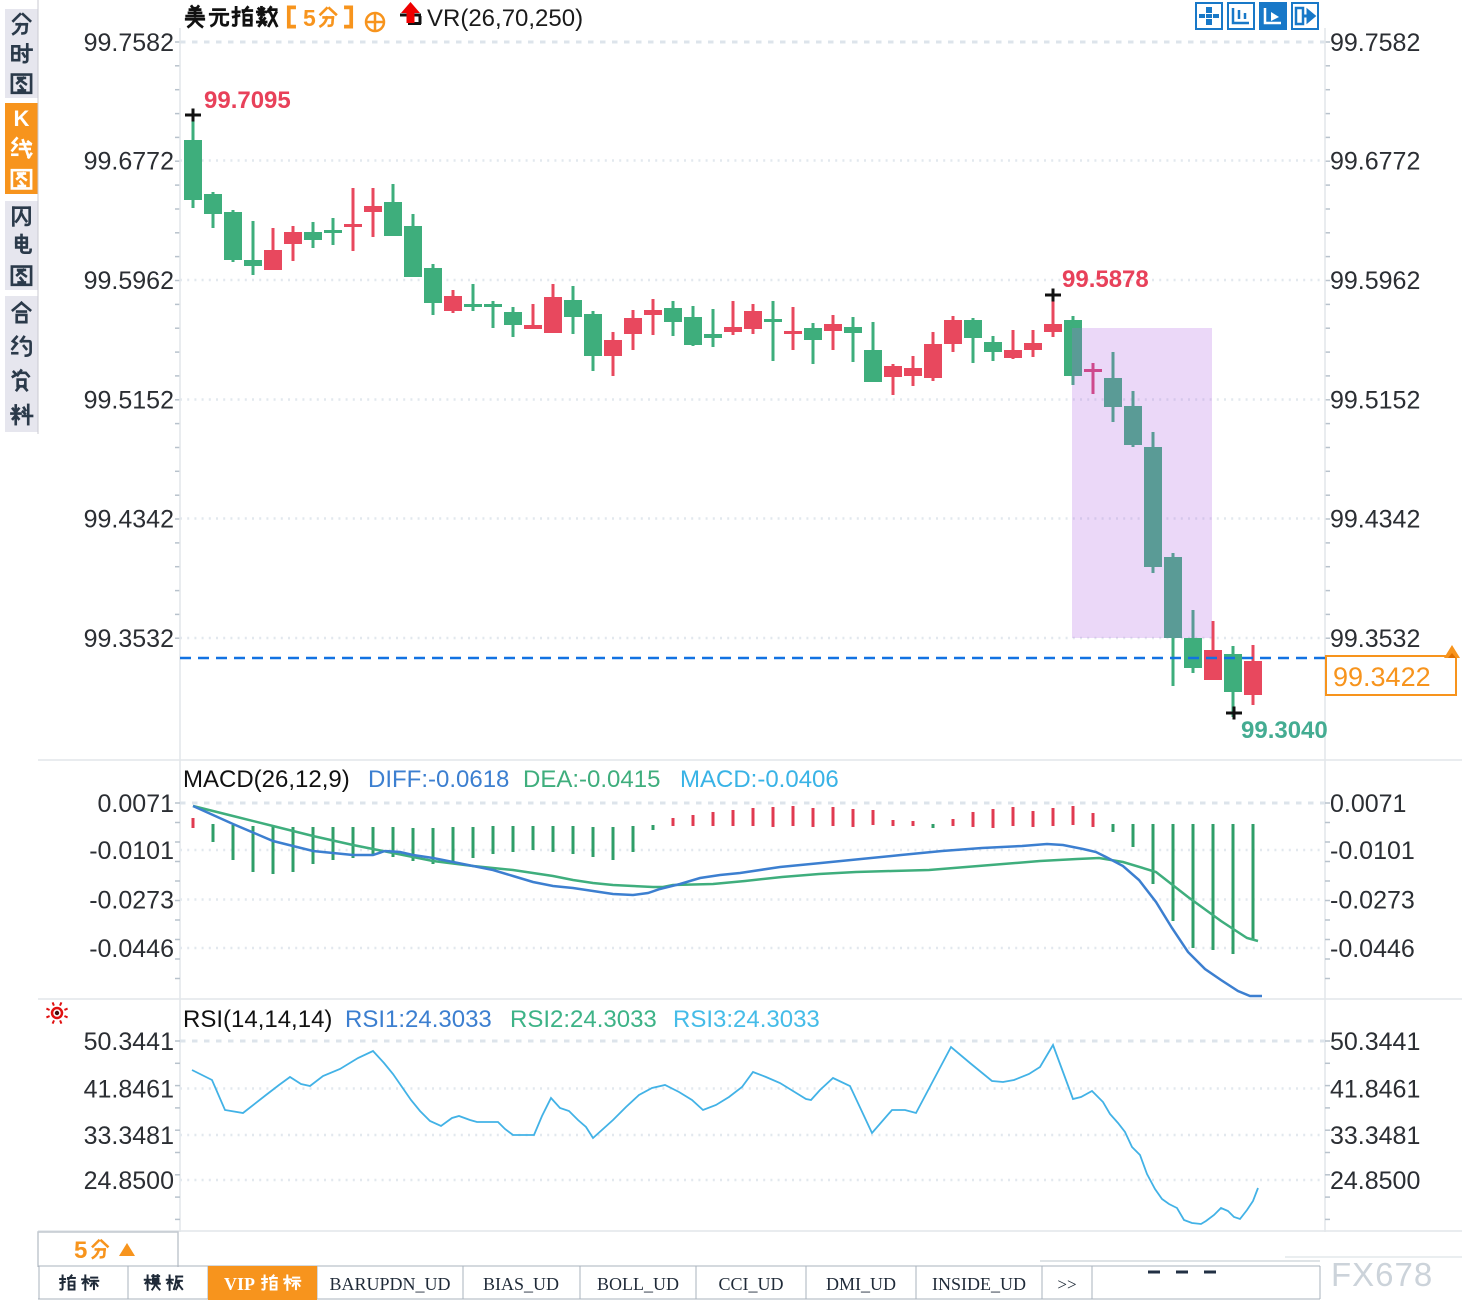 The height and width of the screenshot is (1300, 1462). What do you see at coordinates (239, 1284) in the screenshot?
I see `svg-text: VIP` at bounding box center [239, 1284].